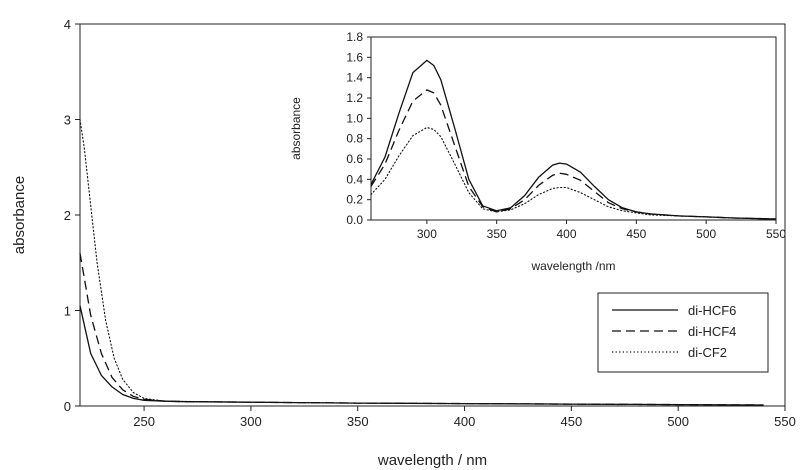  I want to click on inset-y-tick-label: 1.6, so click(354, 57).